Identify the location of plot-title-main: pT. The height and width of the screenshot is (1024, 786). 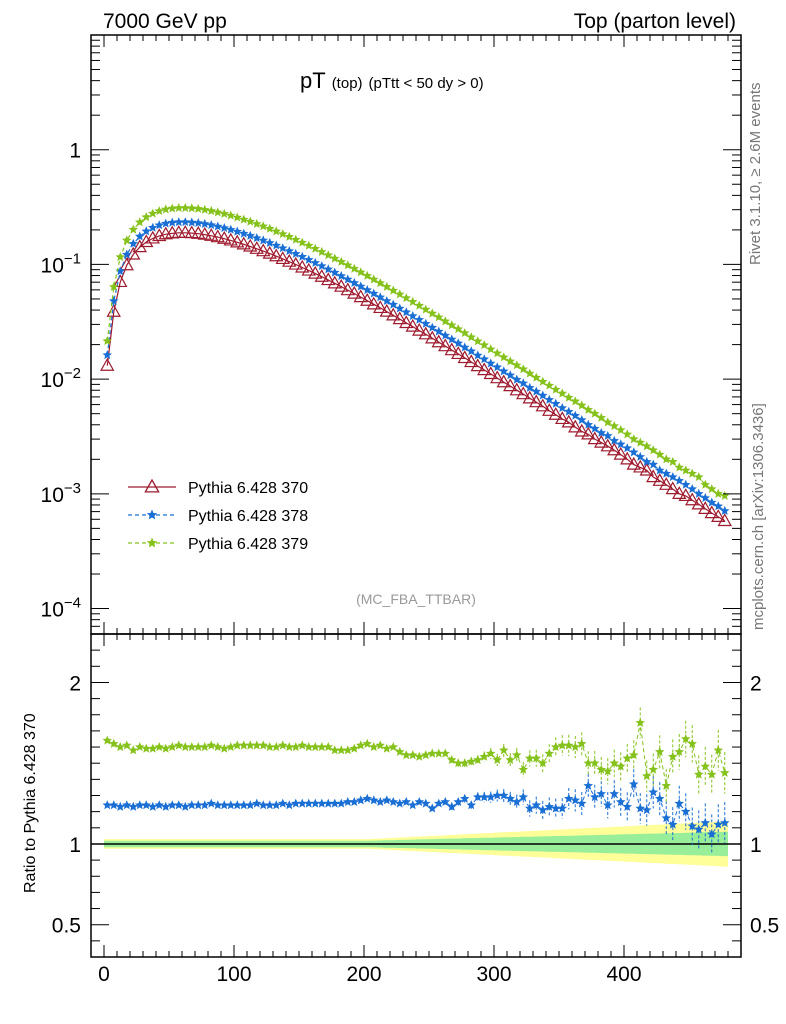
(313, 80).